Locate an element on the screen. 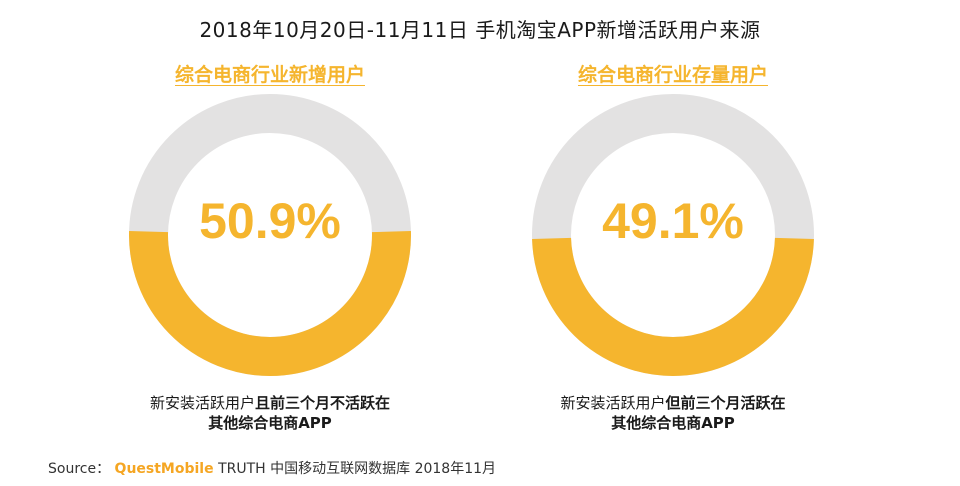 The width and height of the screenshot is (960, 486). caption-line-1: 新安装活跃用户但前三个月活跃在 is located at coordinates (673, 403).